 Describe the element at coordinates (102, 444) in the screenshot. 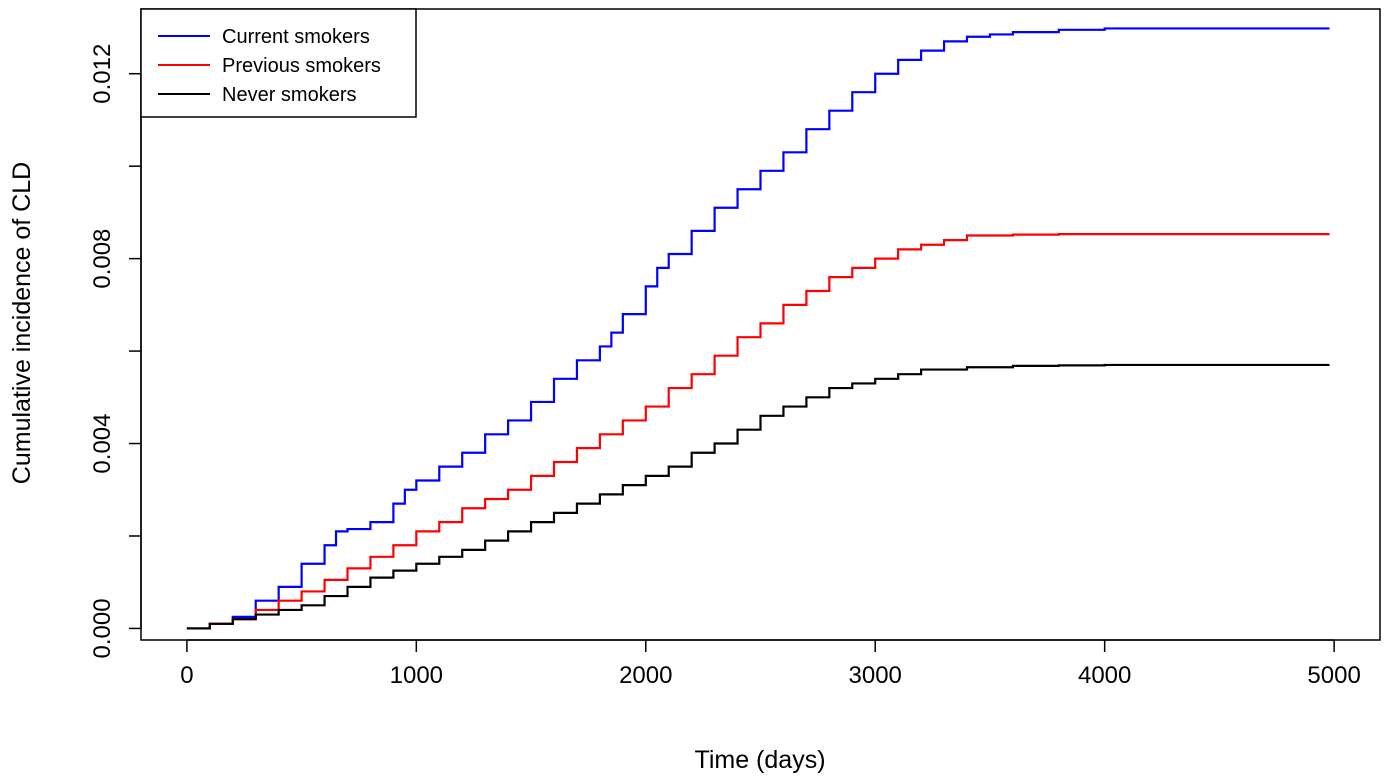

I see `y-tick-label: 0.004` at that location.